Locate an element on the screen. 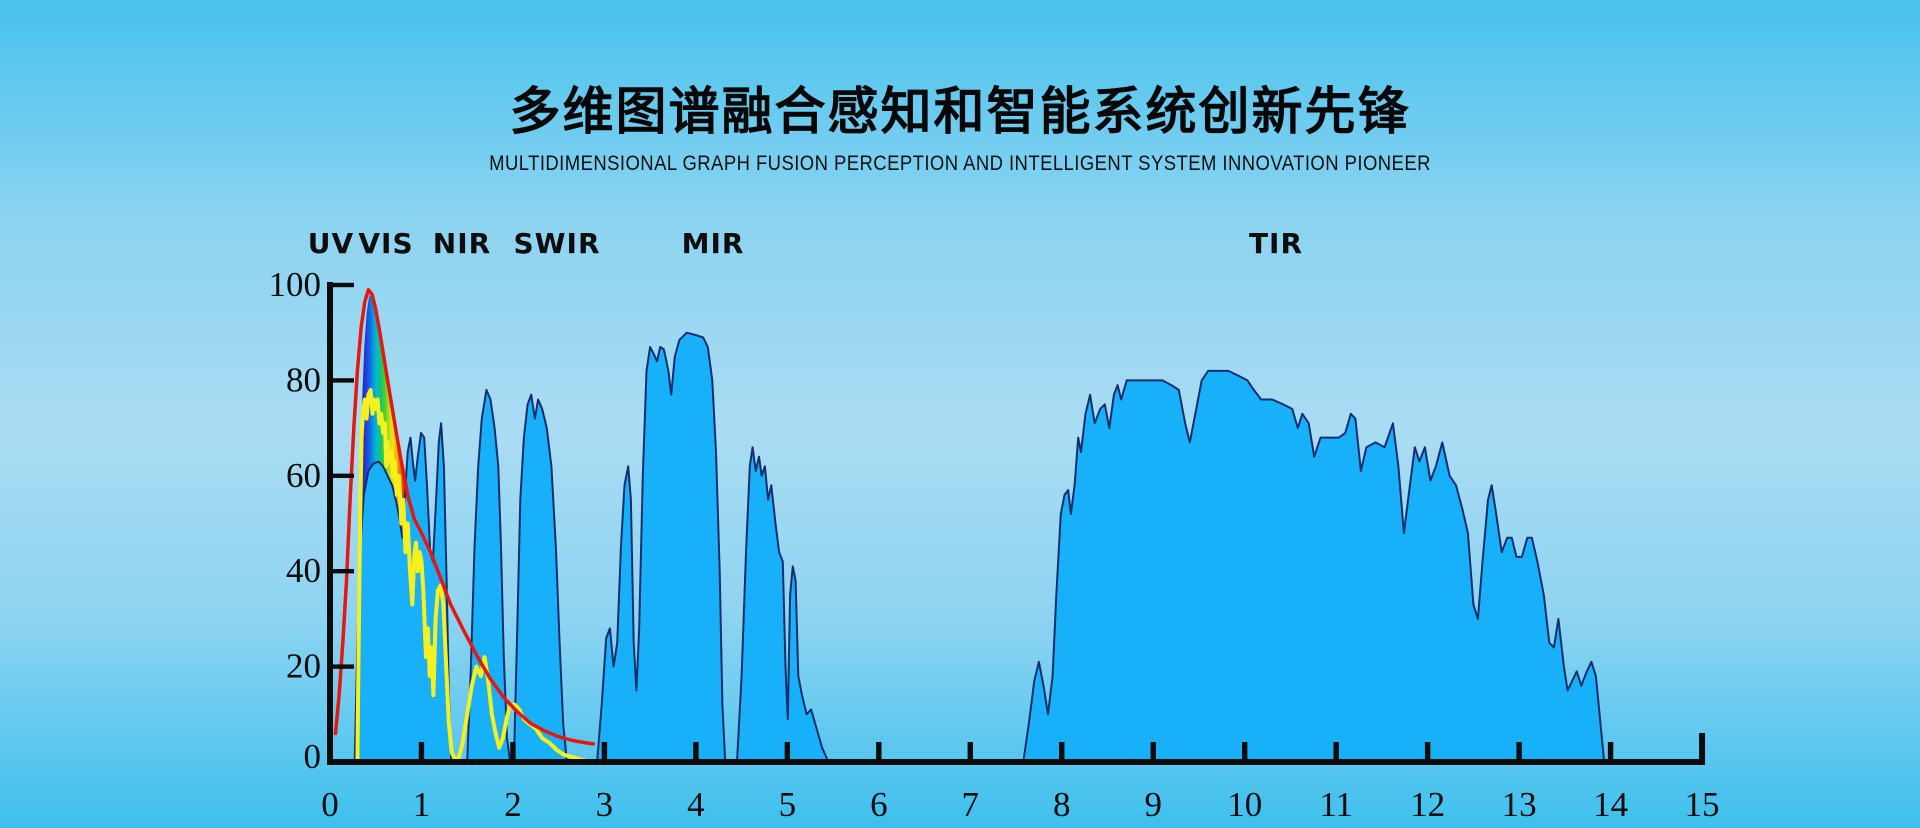 The image size is (1920, 828). x-tick-label: 10 is located at coordinates (1244, 804).